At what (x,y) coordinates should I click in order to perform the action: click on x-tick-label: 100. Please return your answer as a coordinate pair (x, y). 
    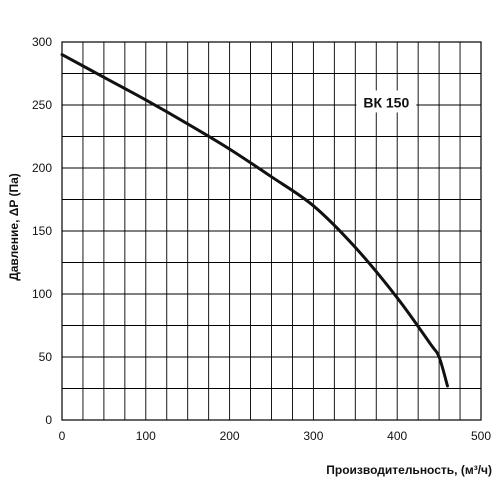
    Looking at the image, I should click on (146, 436).